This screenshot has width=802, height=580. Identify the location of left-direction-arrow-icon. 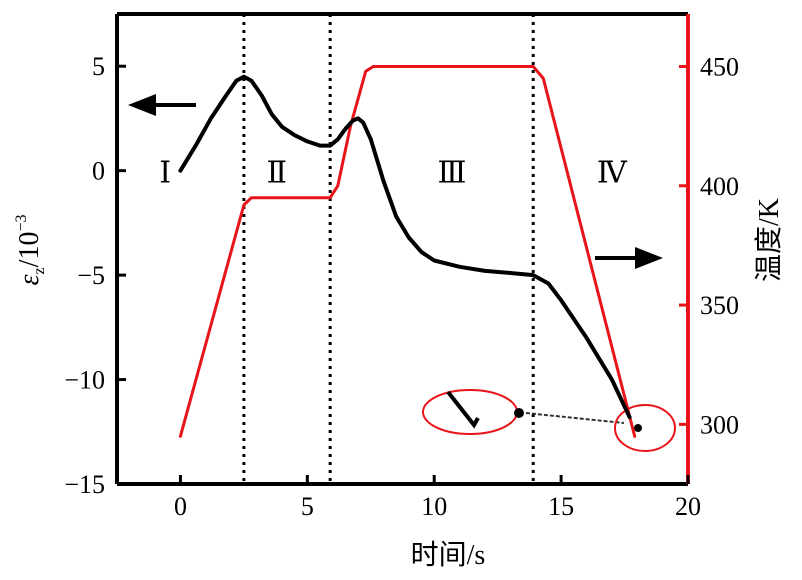
(162, 105).